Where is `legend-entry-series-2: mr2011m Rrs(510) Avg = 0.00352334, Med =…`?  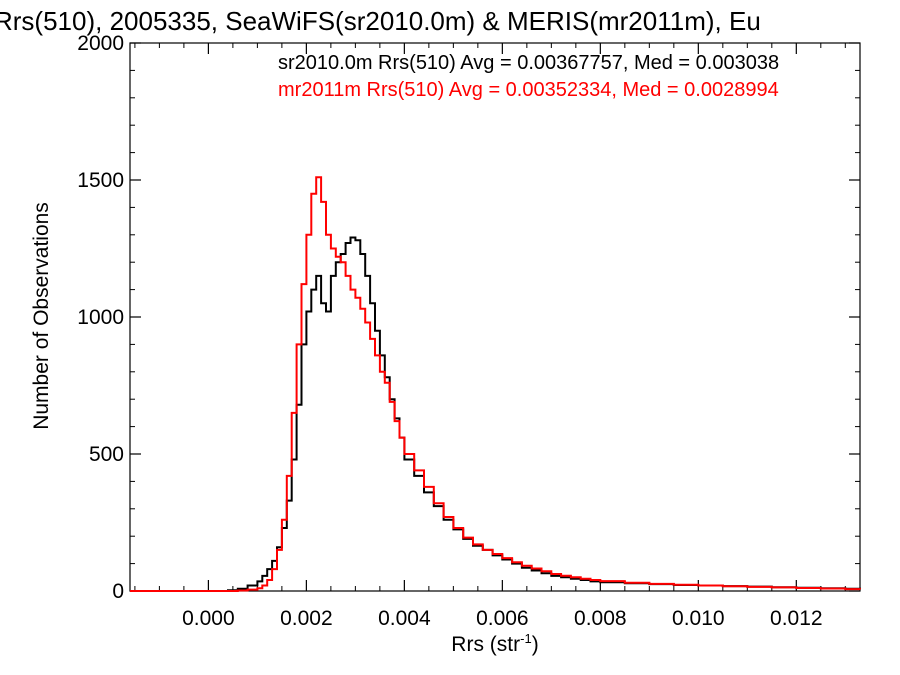
legend-entry-series-2: mr2011m Rrs(510) Avg = 0.00352334, Med =… is located at coordinates (528, 90).